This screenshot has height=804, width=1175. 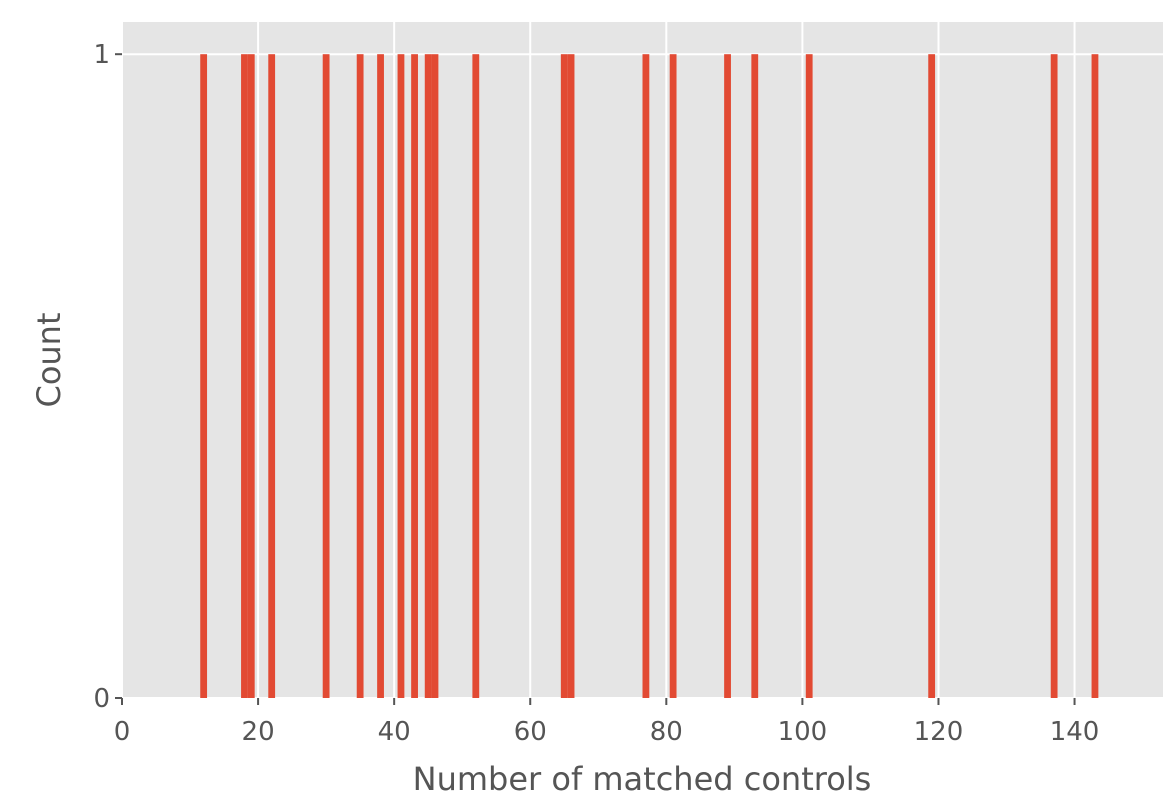 What do you see at coordinates (666, 732) in the screenshot?
I see `x-tick-label: 80` at bounding box center [666, 732].